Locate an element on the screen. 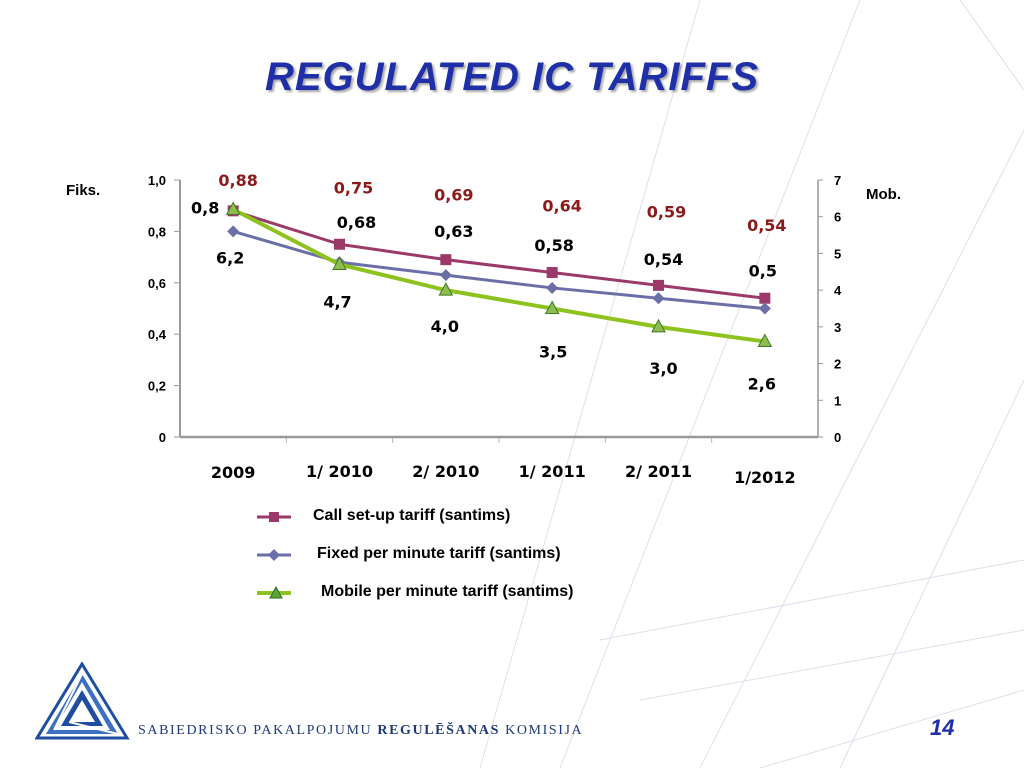 Image resolution: width=1024 pixels, height=768 pixels. series-line-triangle is located at coordinates (499, 275).